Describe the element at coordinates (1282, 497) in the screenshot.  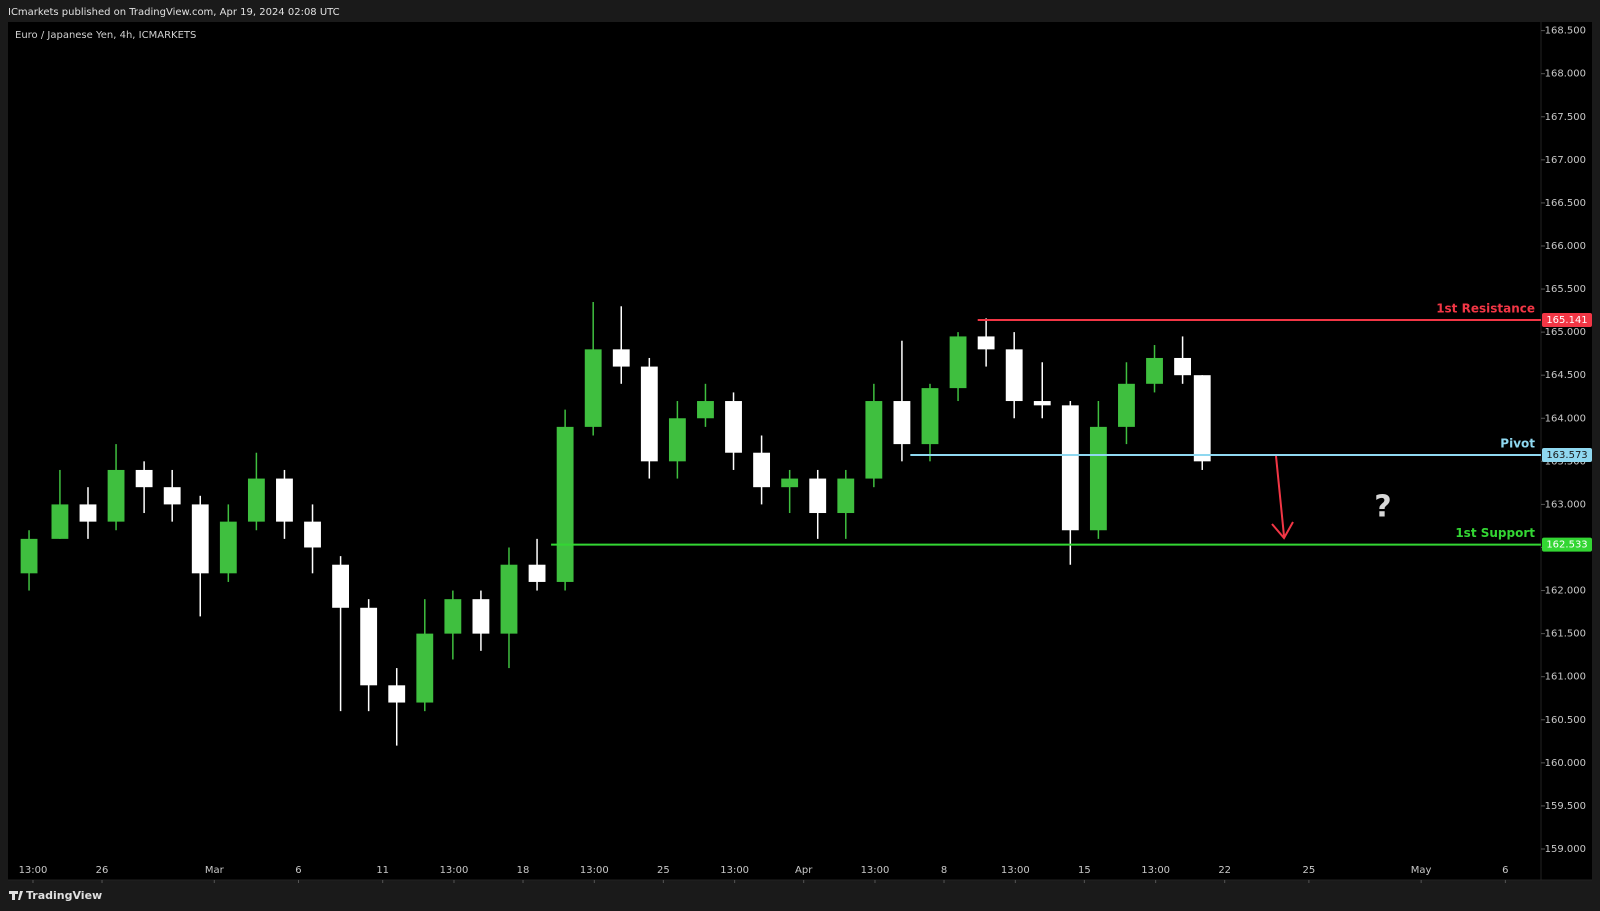
I see `down-arrow` at that location.